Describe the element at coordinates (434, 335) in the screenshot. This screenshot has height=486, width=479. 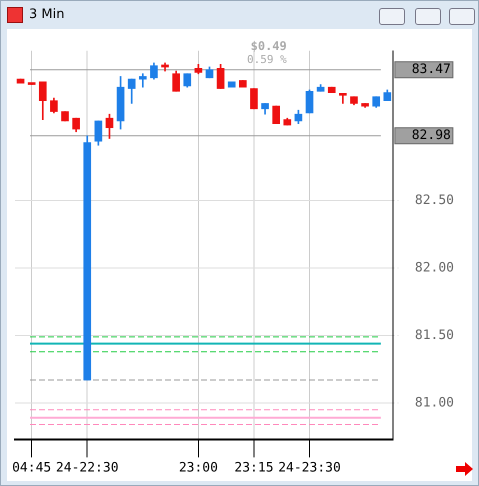
I see `y-tick-label: 81.50` at that location.